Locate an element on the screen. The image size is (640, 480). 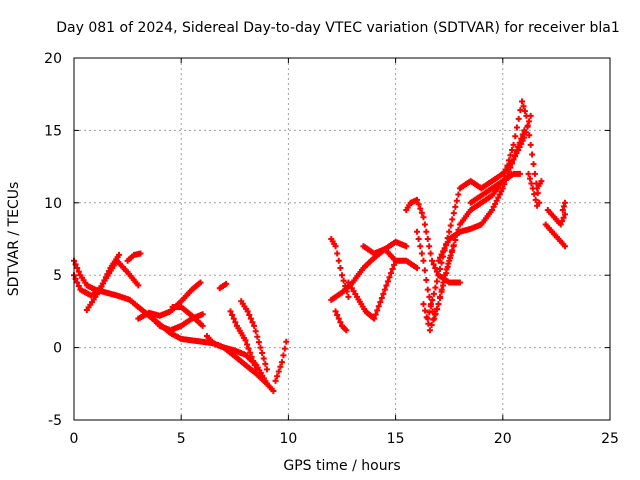
series-track-w is located at coordinates (495, 188).